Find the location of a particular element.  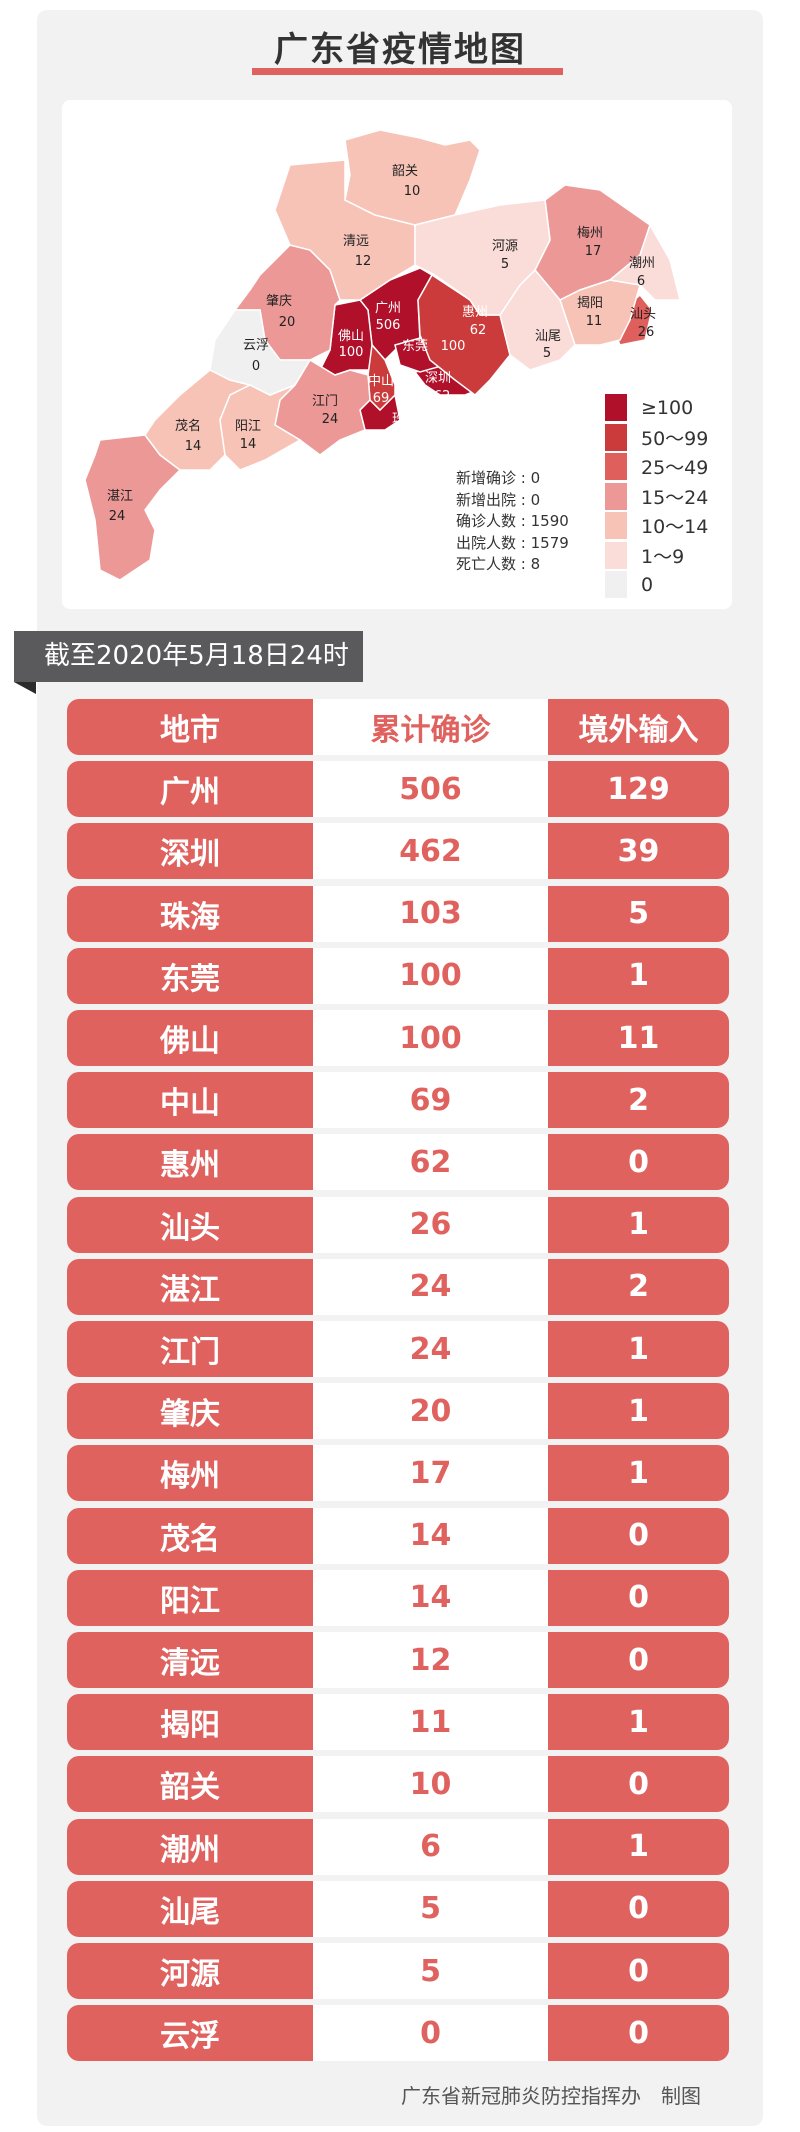

region-value-label: 12 is located at coordinates (363, 261).